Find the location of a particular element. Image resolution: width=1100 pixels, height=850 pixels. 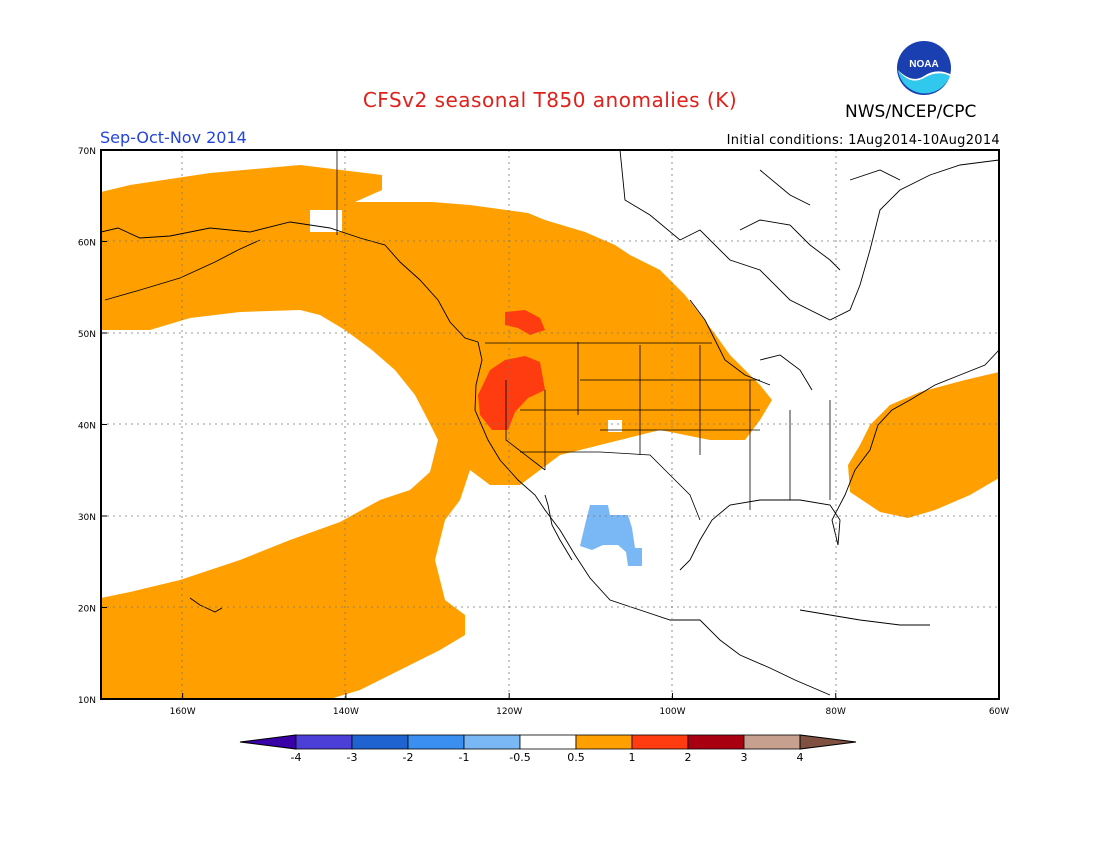

organization-label: NWS/NCEP/CPC is located at coordinates (911, 112).